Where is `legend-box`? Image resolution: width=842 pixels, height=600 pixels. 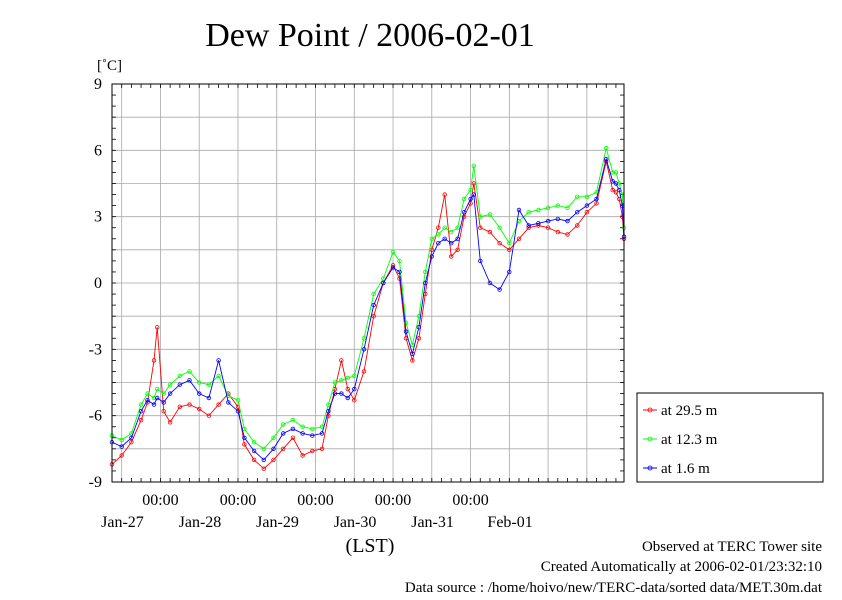
legend-box is located at coordinates (730, 437).